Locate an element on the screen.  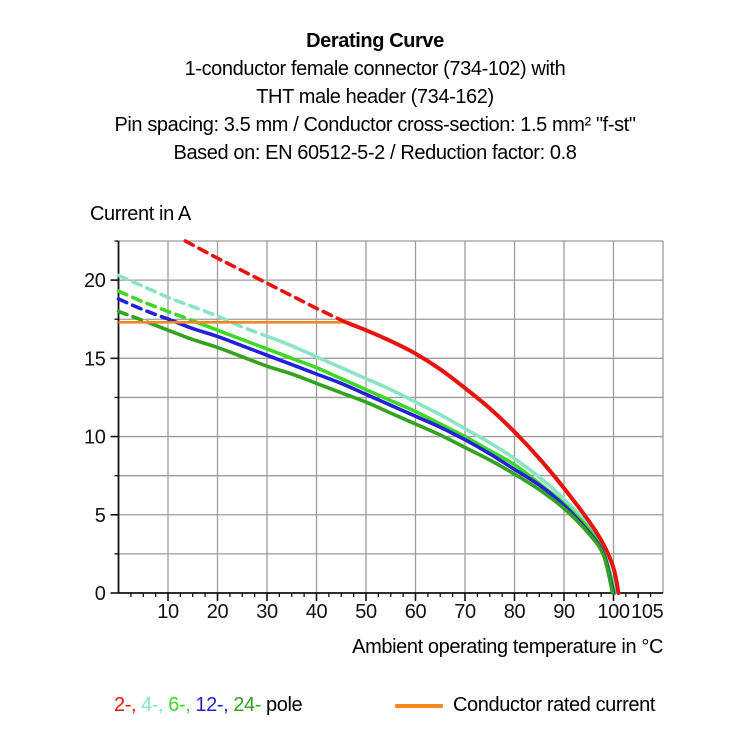
legend-item-4-pole: 4-, is located at coordinates (152, 705).